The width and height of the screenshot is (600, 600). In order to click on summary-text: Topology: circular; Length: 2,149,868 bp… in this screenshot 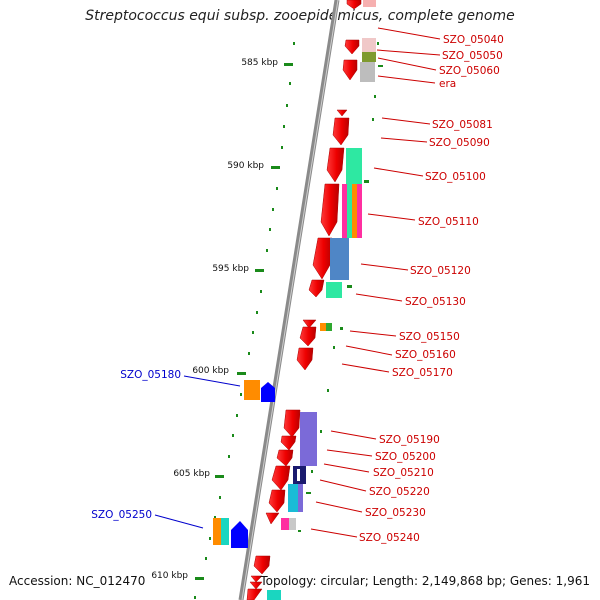, I will do `click(425, 581)`.